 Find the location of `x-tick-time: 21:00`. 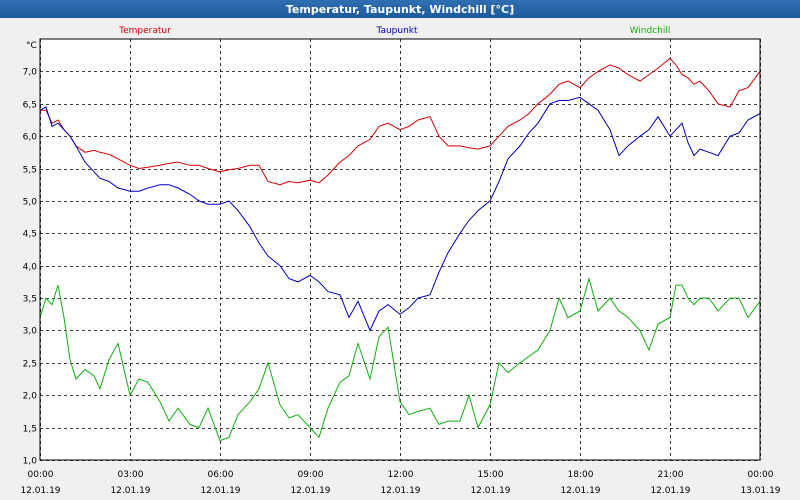

x-tick-time: 21:00 is located at coordinates (671, 475).